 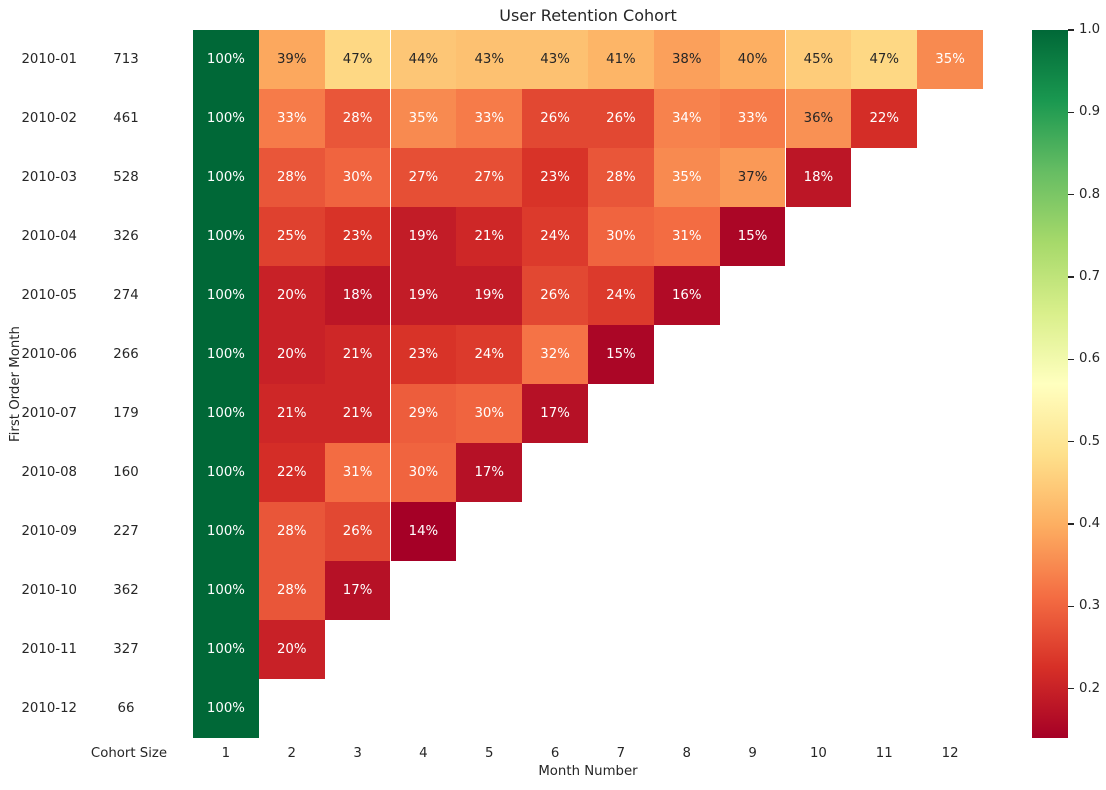 I want to click on x-tick-label: 5, so click(x=489, y=753).